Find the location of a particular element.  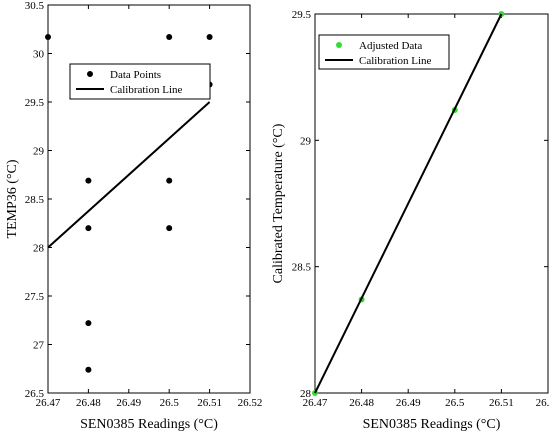

legend-entry: Data Points is located at coordinates (135, 75).